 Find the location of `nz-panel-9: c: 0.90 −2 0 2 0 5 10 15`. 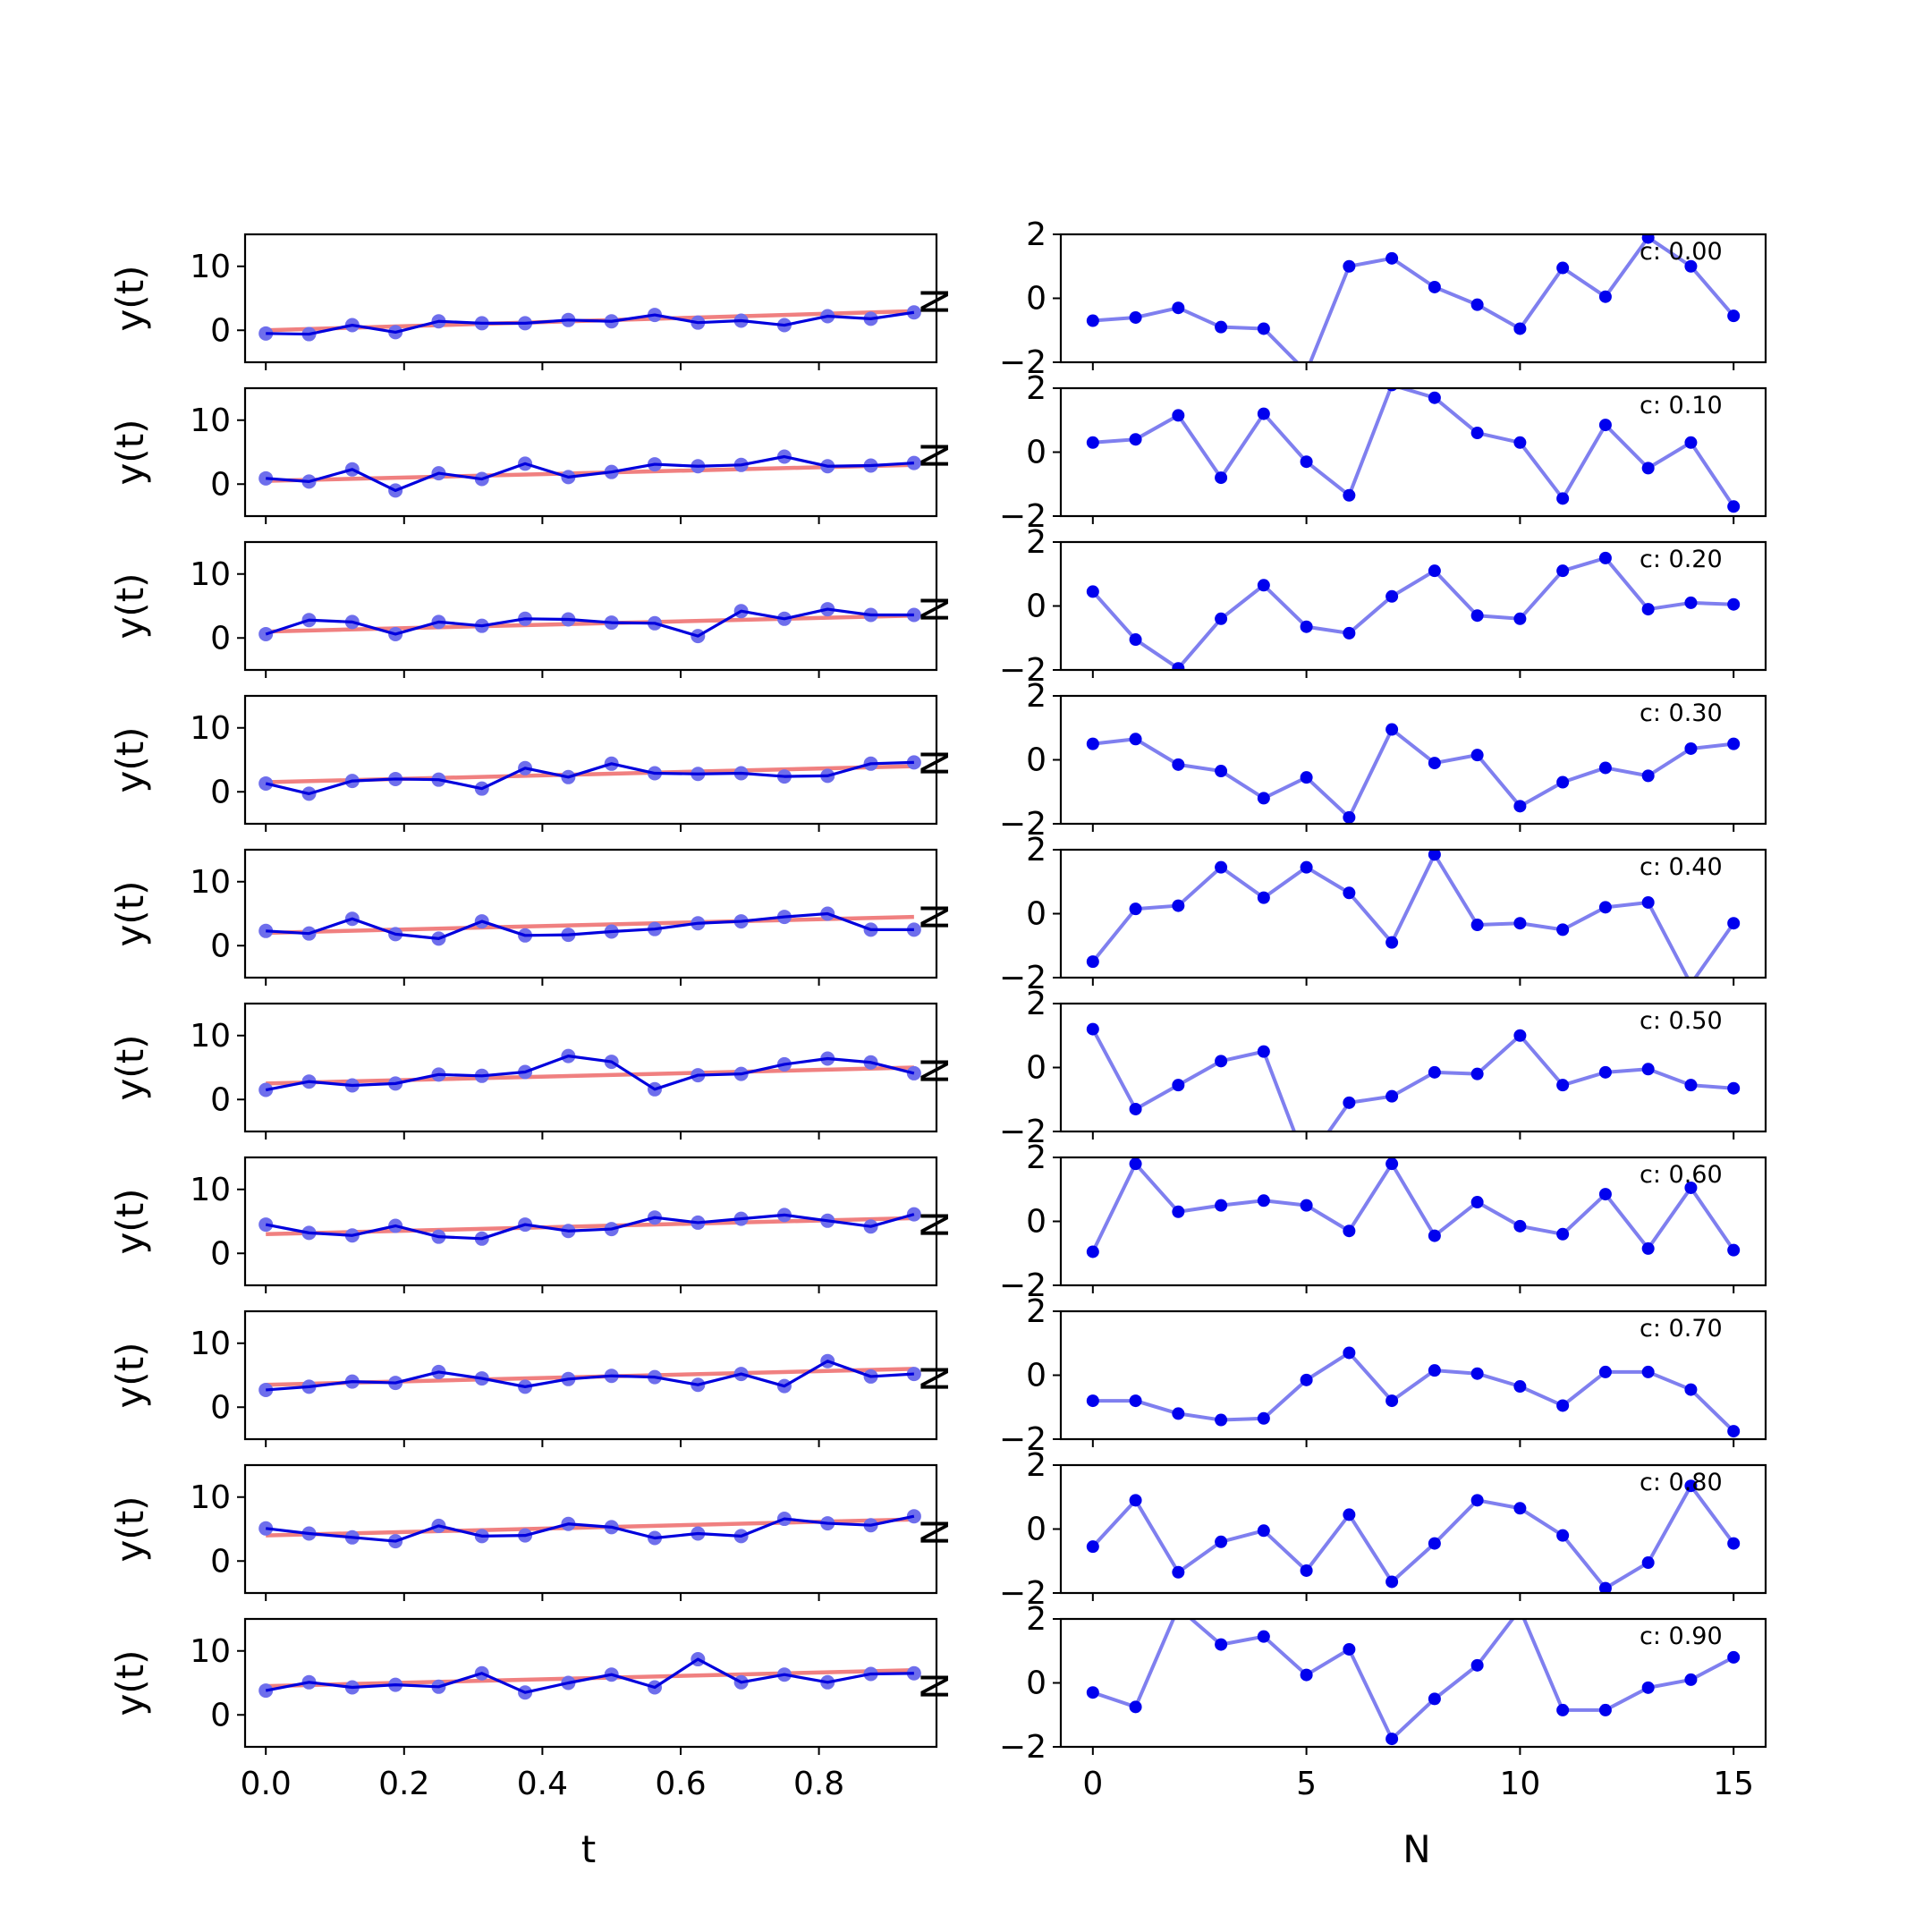

nz-panel-9: c: 0.90 −2 0 2 0 5 10 15 is located at coordinates (1383, 1701).